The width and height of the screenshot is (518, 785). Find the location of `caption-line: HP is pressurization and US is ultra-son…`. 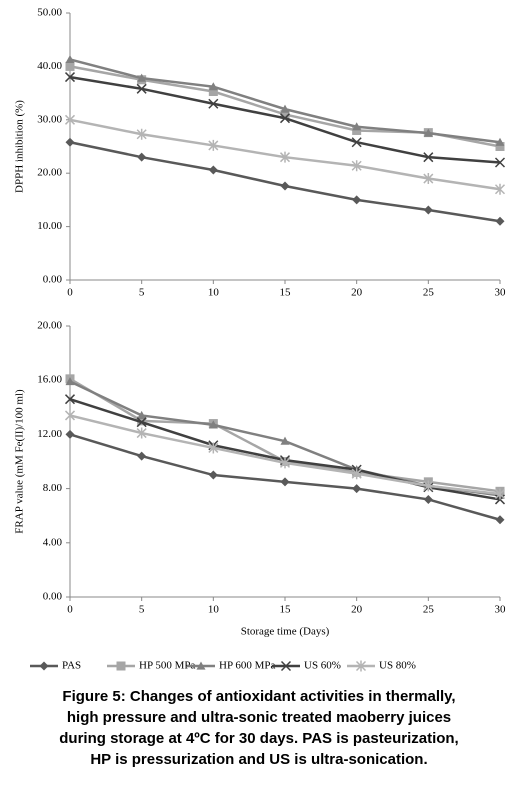

caption-line: HP is pressurization and US is ultra-son… is located at coordinates (259, 759).